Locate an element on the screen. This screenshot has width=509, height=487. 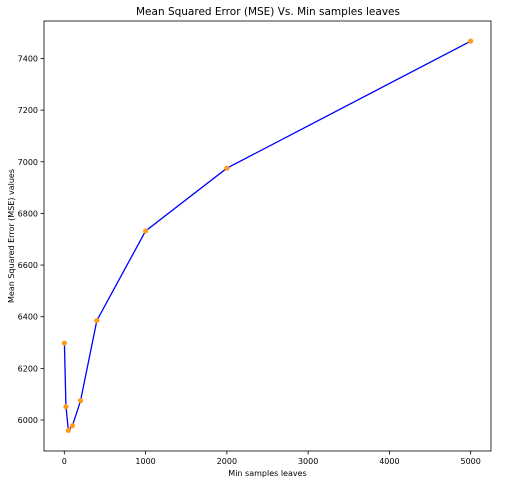
x-tick-label: 0 is located at coordinates (64, 461).